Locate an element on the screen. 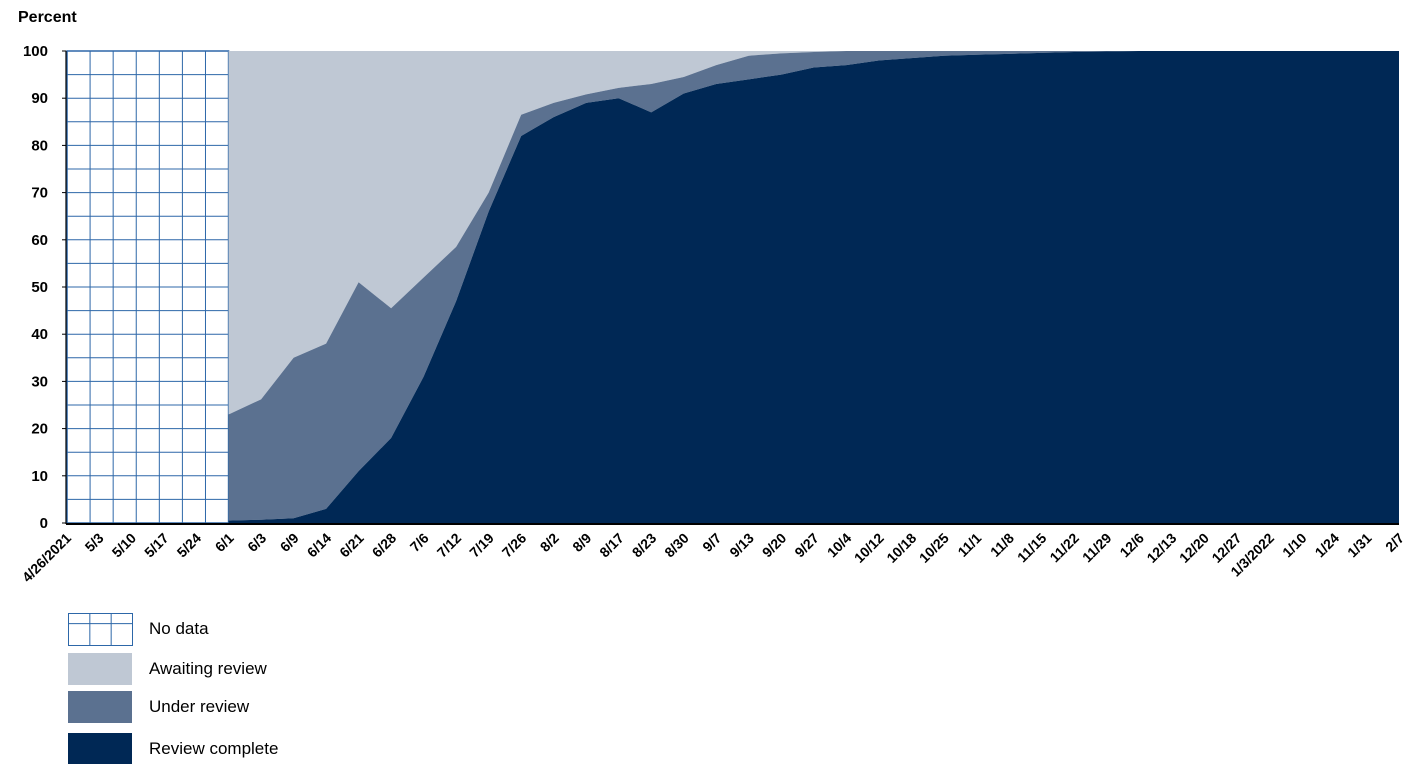  x-tick-label: 2/7 is located at coordinates (1394, 542).